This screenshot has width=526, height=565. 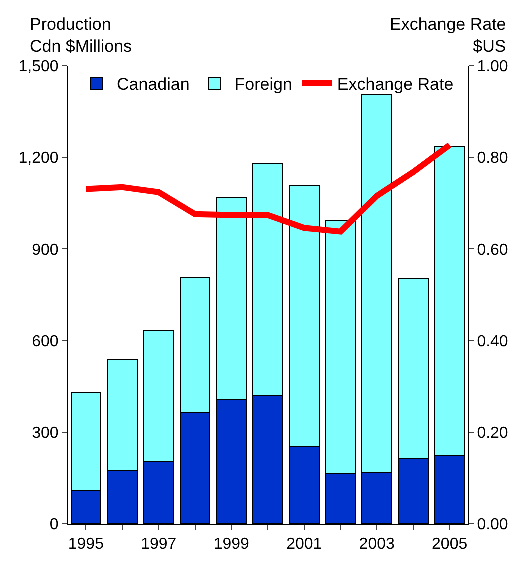 What do you see at coordinates (492, 250) in the screenshot?
I see `y2-tick-label: 0.60` at bounding box center [492, 250].